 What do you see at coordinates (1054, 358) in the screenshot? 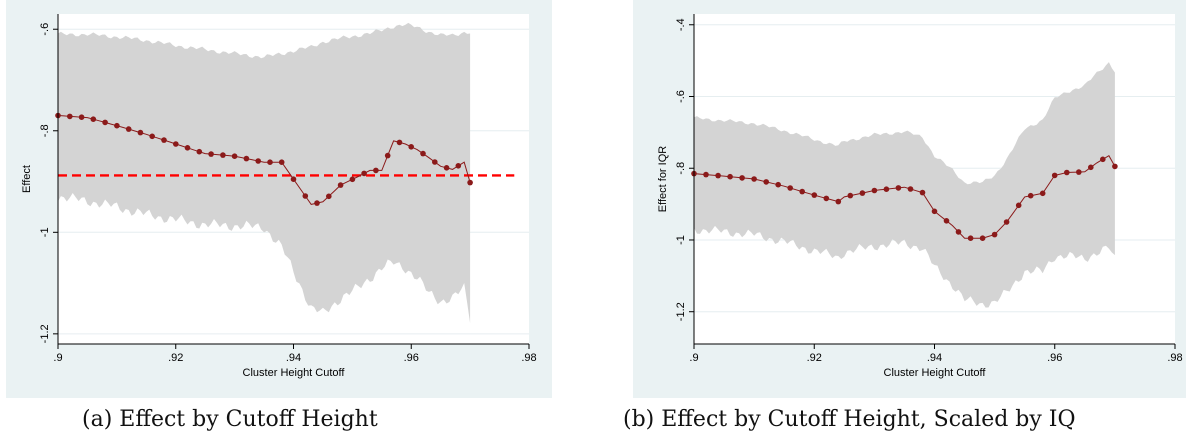
I see `chart-b-x-tick-label: .96` at bounding box center [1054, 358].